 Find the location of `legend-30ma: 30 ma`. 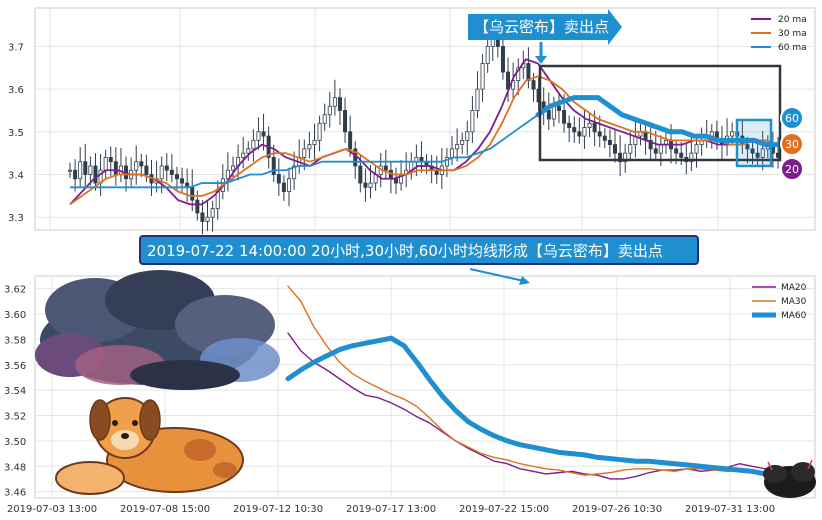

legend-30ma: 30 ma is located at coordinates (792, 34).